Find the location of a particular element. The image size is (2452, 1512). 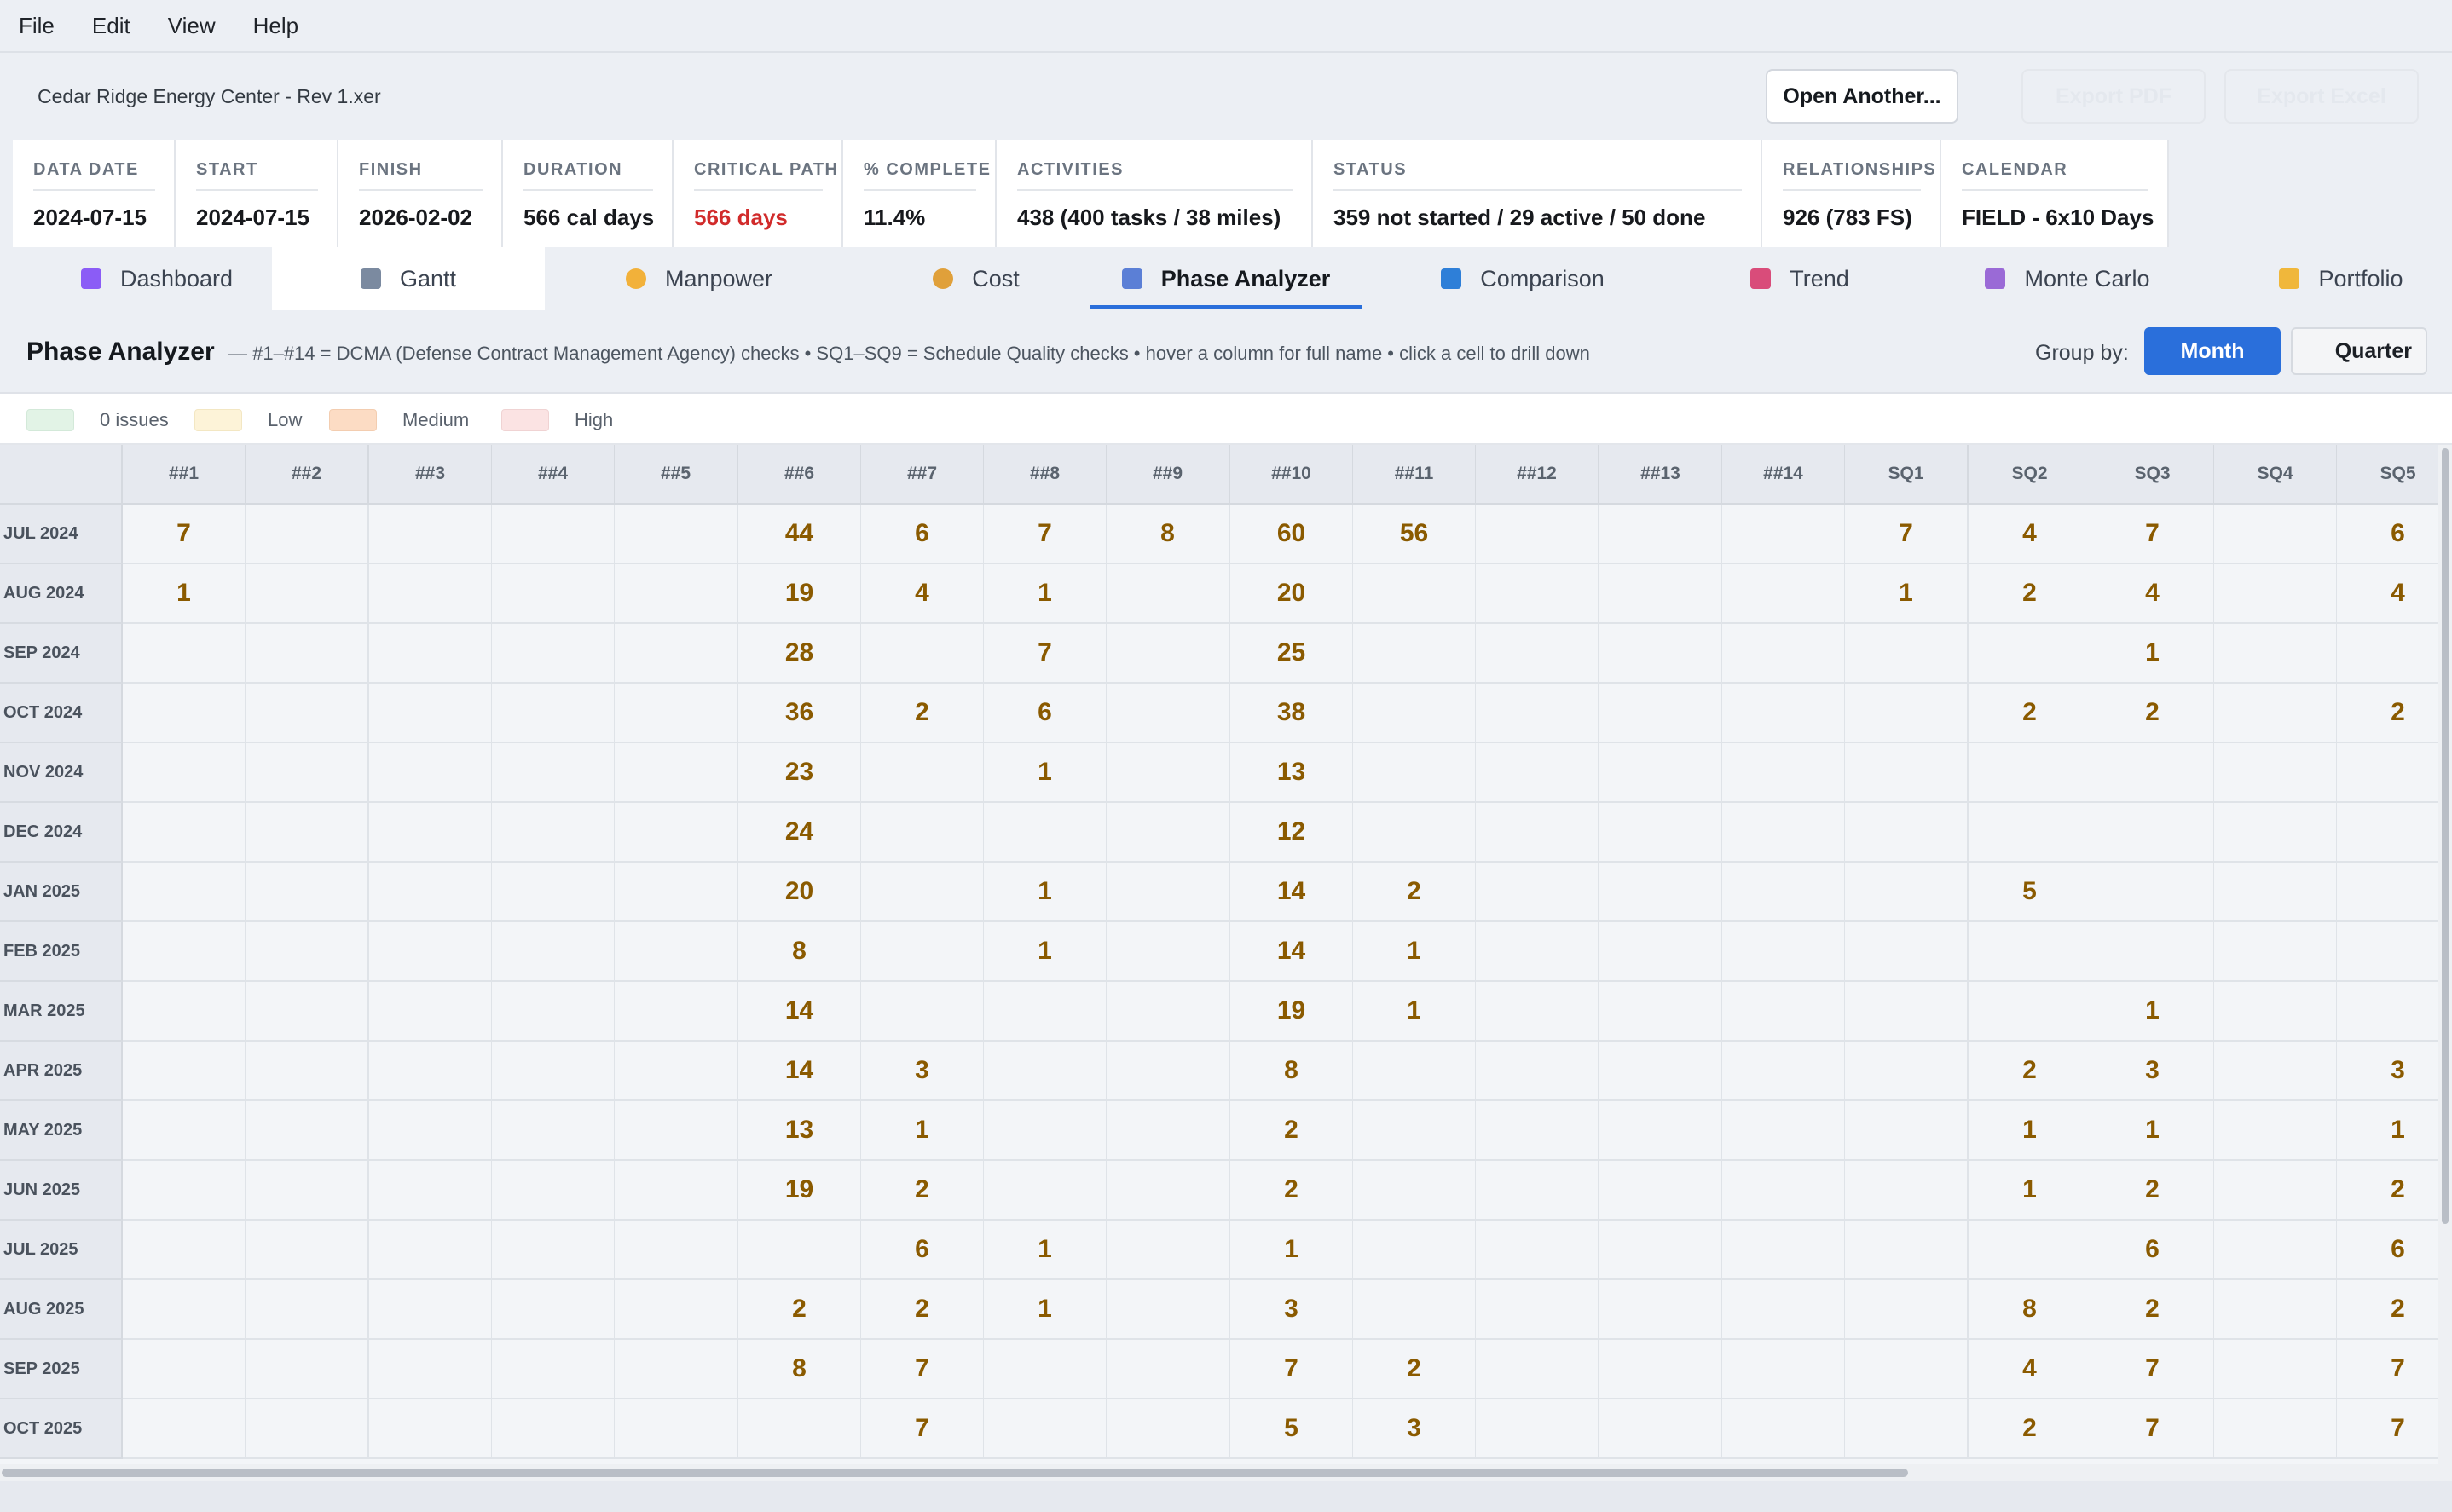

tab-gantt: Gantt is located at coordinates (408, 278).